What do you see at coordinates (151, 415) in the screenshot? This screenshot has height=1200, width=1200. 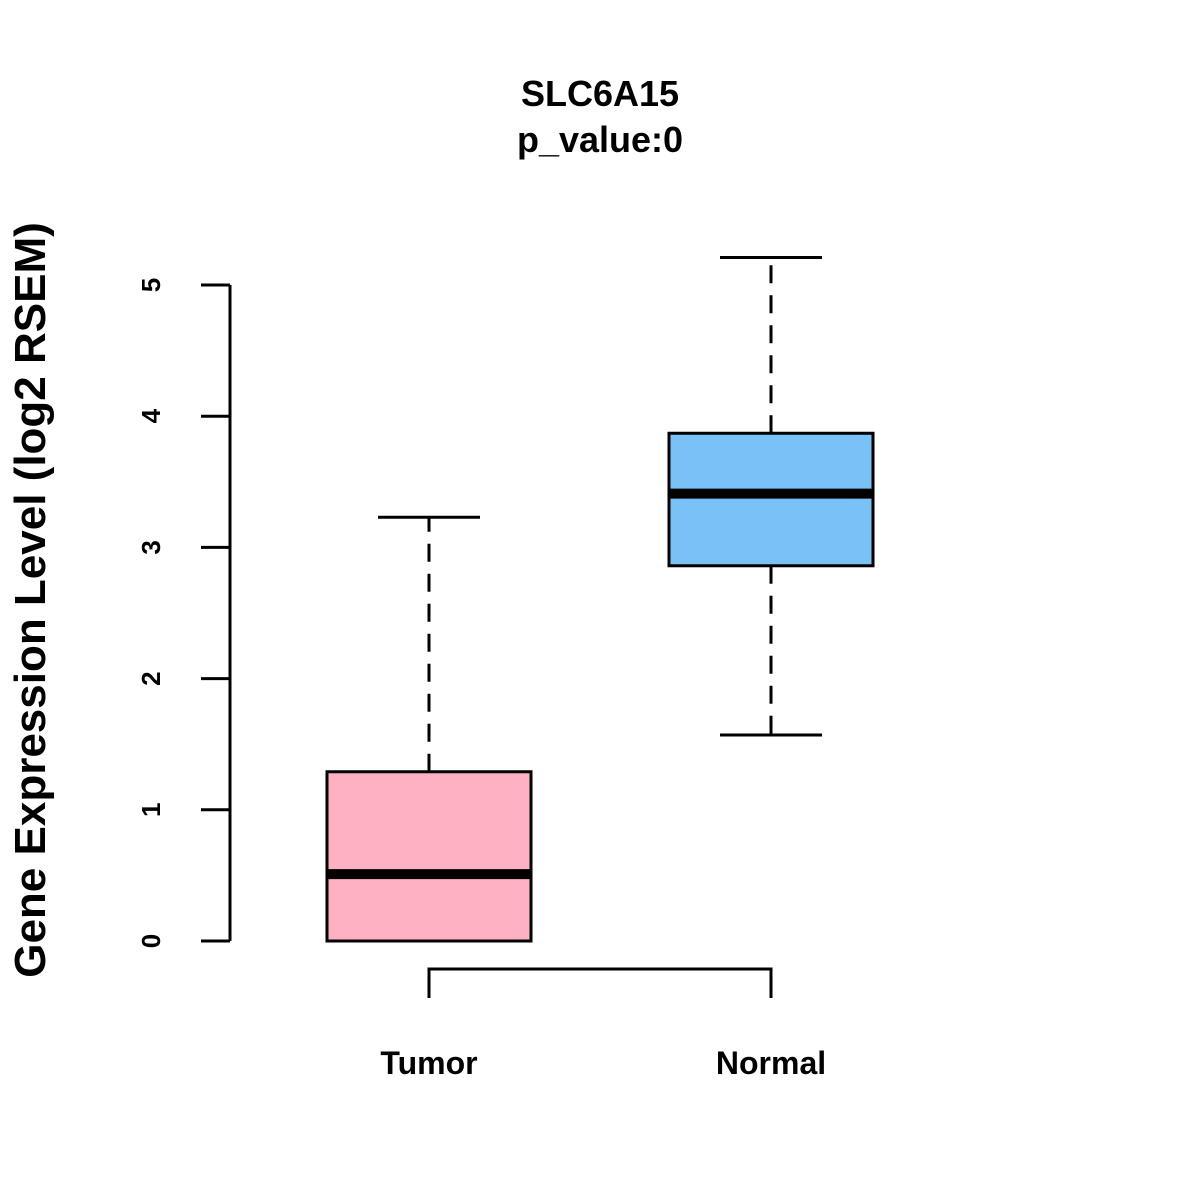 I see `y-tick-label: 4` at bounding box center [151, 415].